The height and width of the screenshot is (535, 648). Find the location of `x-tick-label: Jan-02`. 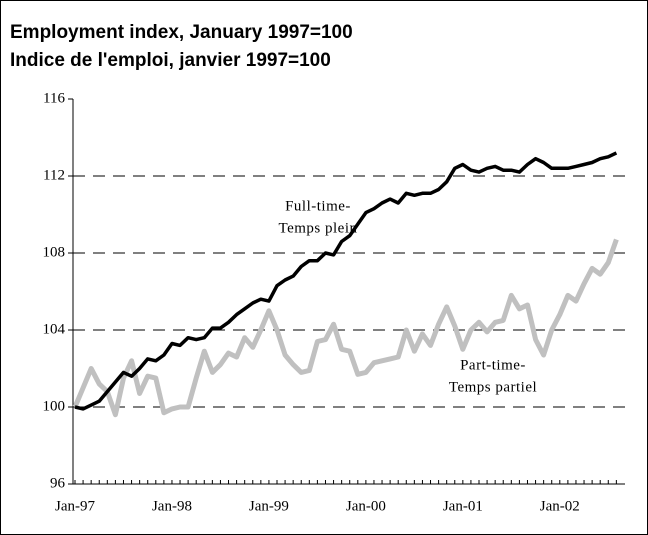

x-tick-label: Jan-02 is located at coordinates (560, 506).